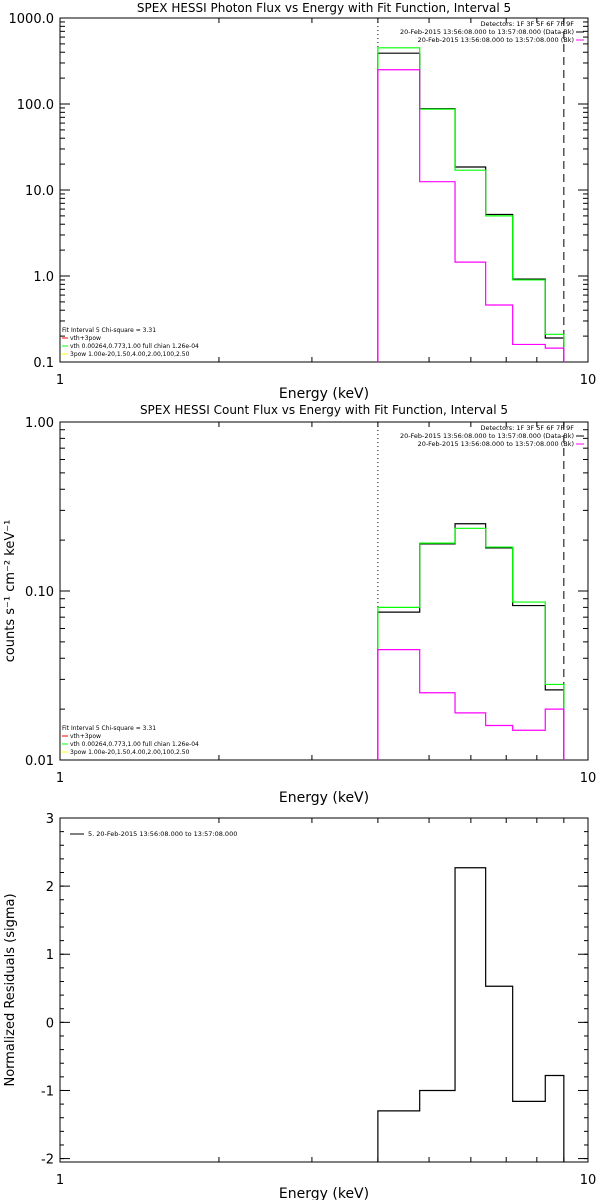 Image resolution: width=600 pixels, height=1200 pixels. Describe the element at coordinates (32, 19) in the screenshot. I see `y-tick-label: 1000.0` at that location.